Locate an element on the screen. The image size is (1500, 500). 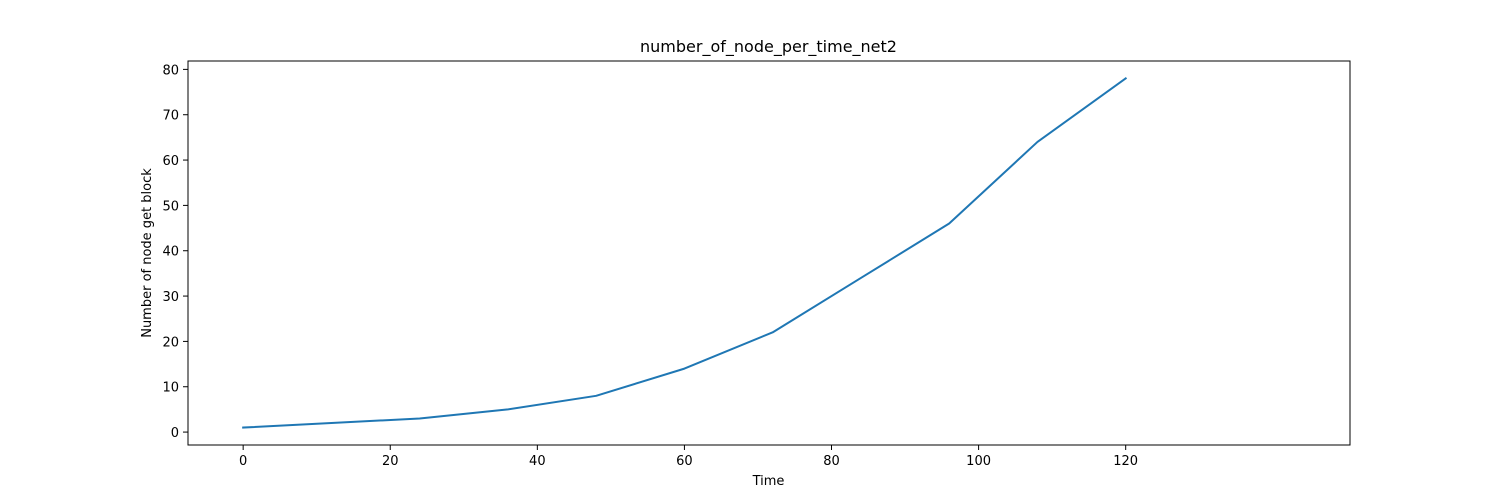
y-axis-ticks: 0 10 20 30 40 50 60 70 80 is located at coordinates (175, 252).